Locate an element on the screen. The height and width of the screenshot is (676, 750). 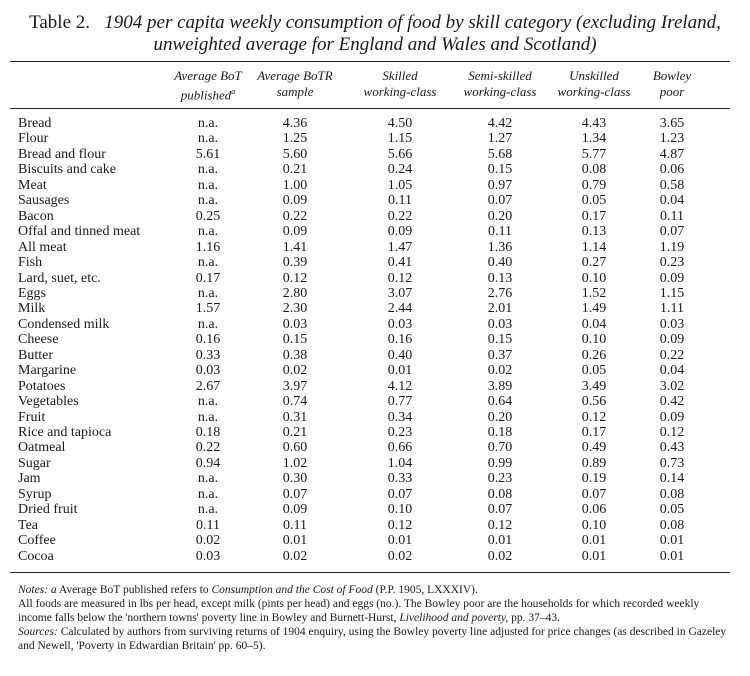
row-label: Potatoes is located at coordinates (42, 386).